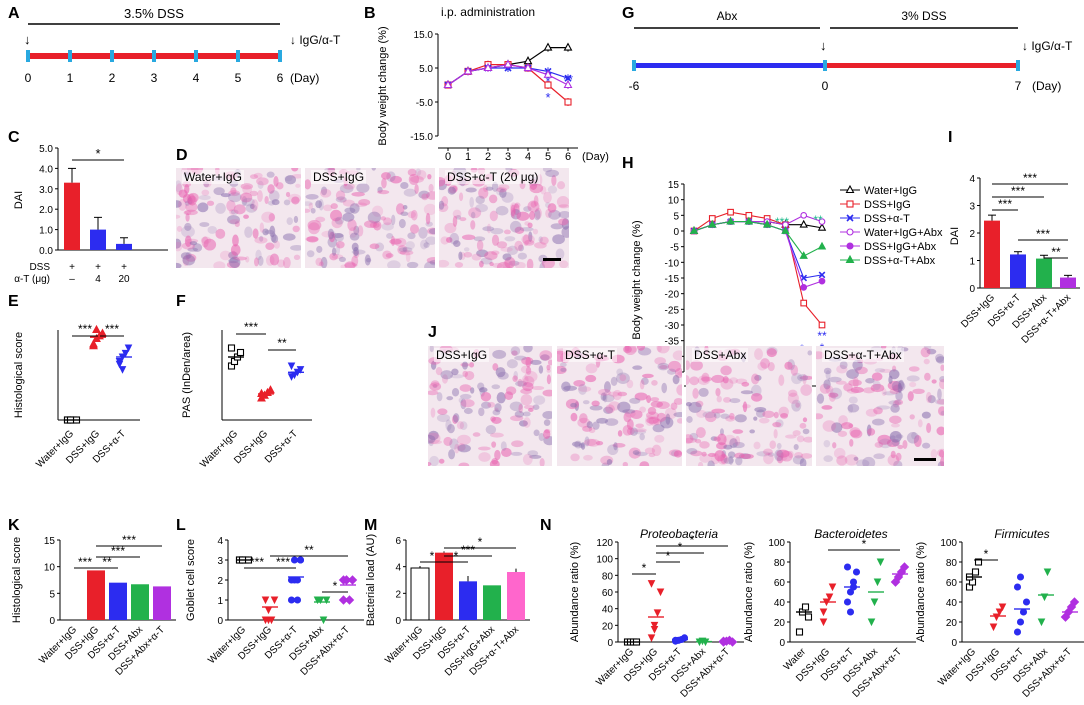 Image resolution: width=1084 pixels, height=705 pixels. I want to click on y-tick-label: 3, so click(220, 561).